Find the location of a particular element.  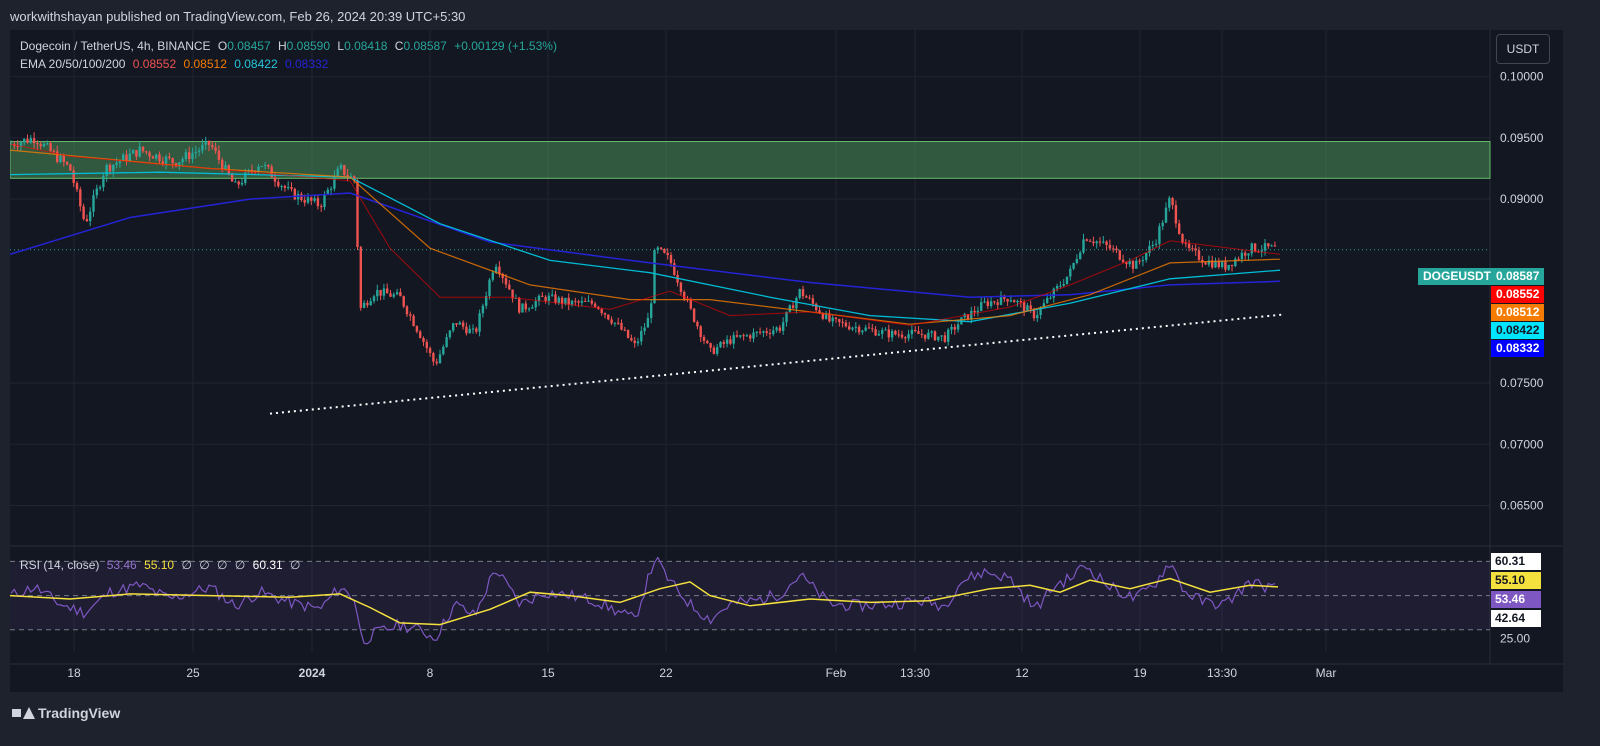

ema20-price-tag: 0.08552 is located at coordinates (1518, 294).